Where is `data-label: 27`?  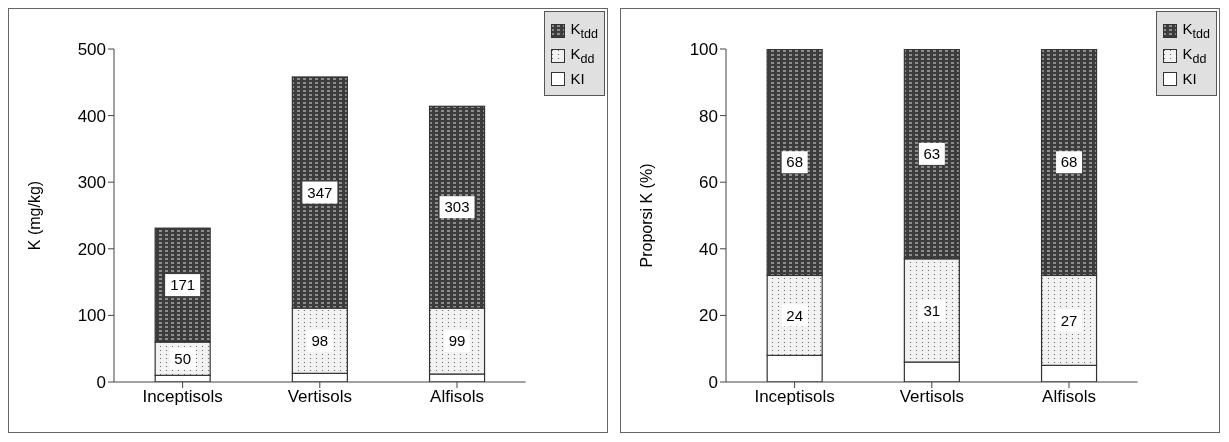 data-label: 27 is located at coordinates (1069, 320).